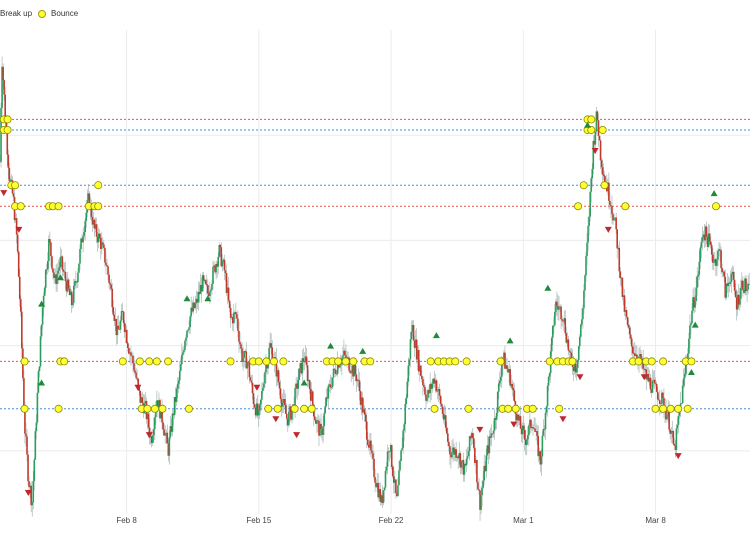  I want to click on legend-item-bounce: Bounce, so click(58, 13).